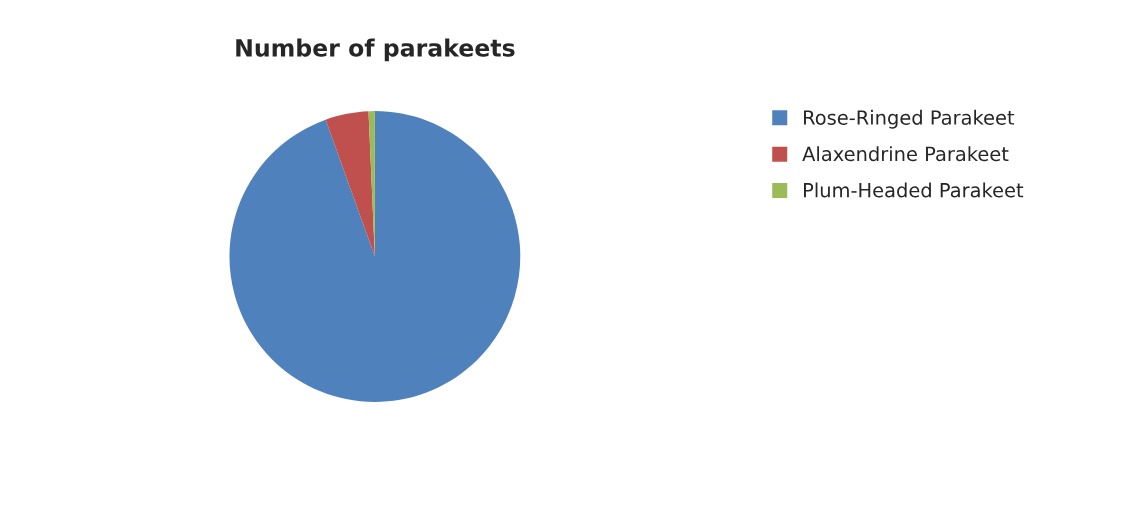  I want to click on chart-title: Number of parakeets, so click(375, 50).